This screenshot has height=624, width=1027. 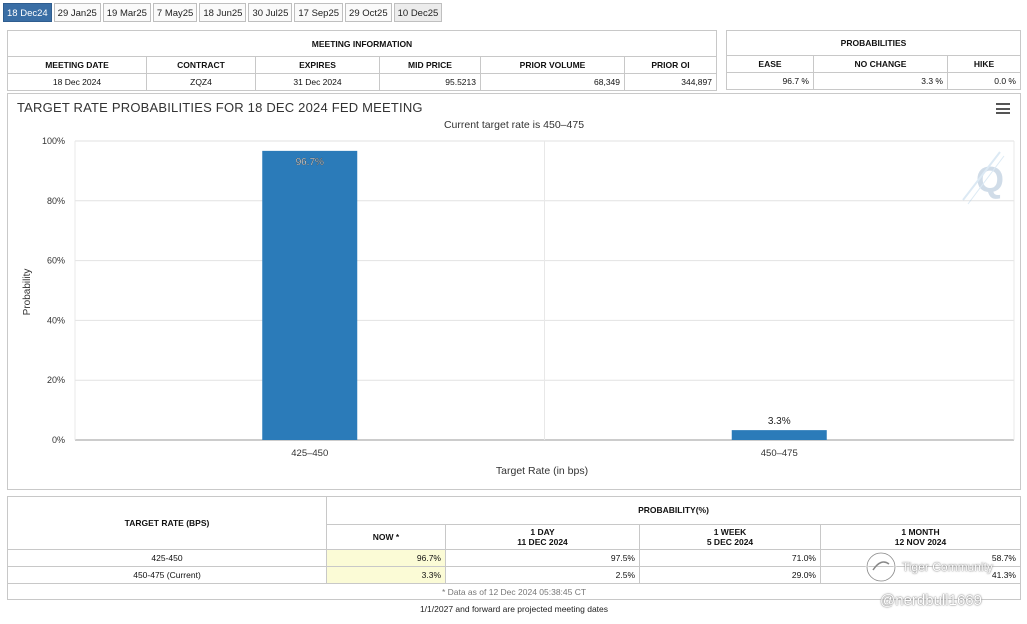 I want to click on col-meeting-date: MEETING DATE, so click(x=77, y=65).